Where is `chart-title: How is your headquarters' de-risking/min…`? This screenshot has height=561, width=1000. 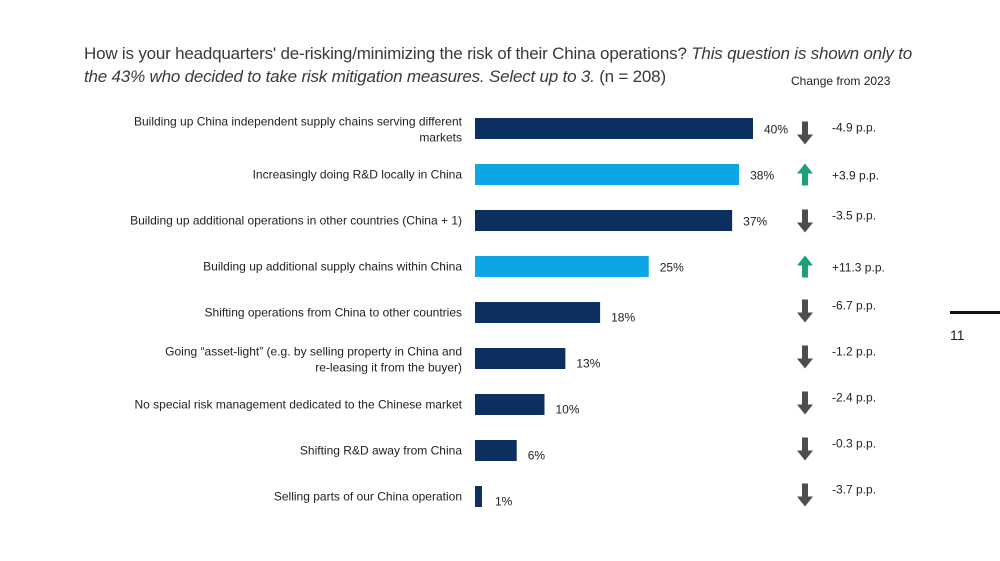
chart-title: How is your headquarters' de-risking/min… is located at coordinates (504, 65).